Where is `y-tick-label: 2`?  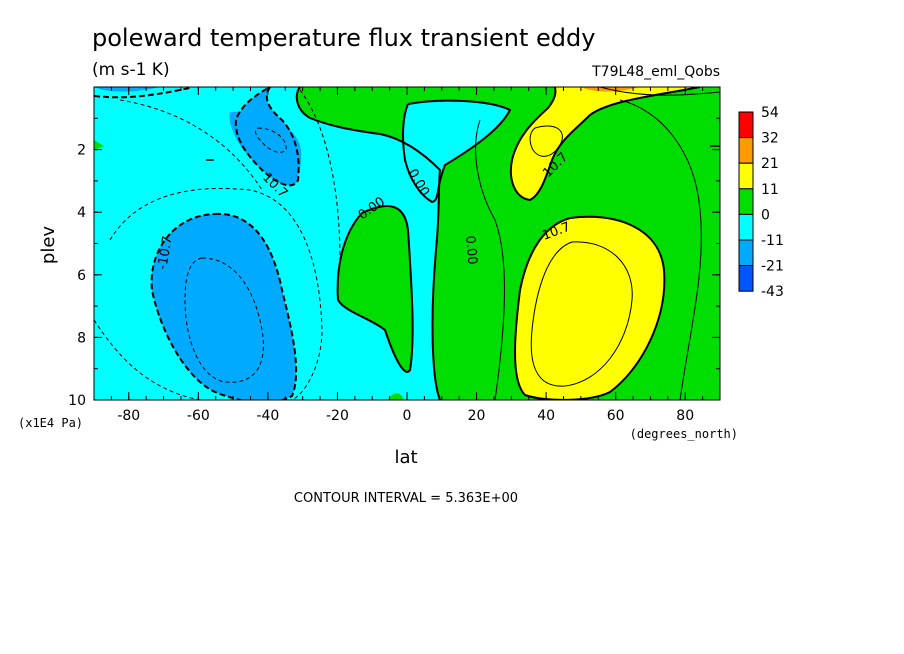 y-tick-label: 2 is located at coordinates (81, 151).